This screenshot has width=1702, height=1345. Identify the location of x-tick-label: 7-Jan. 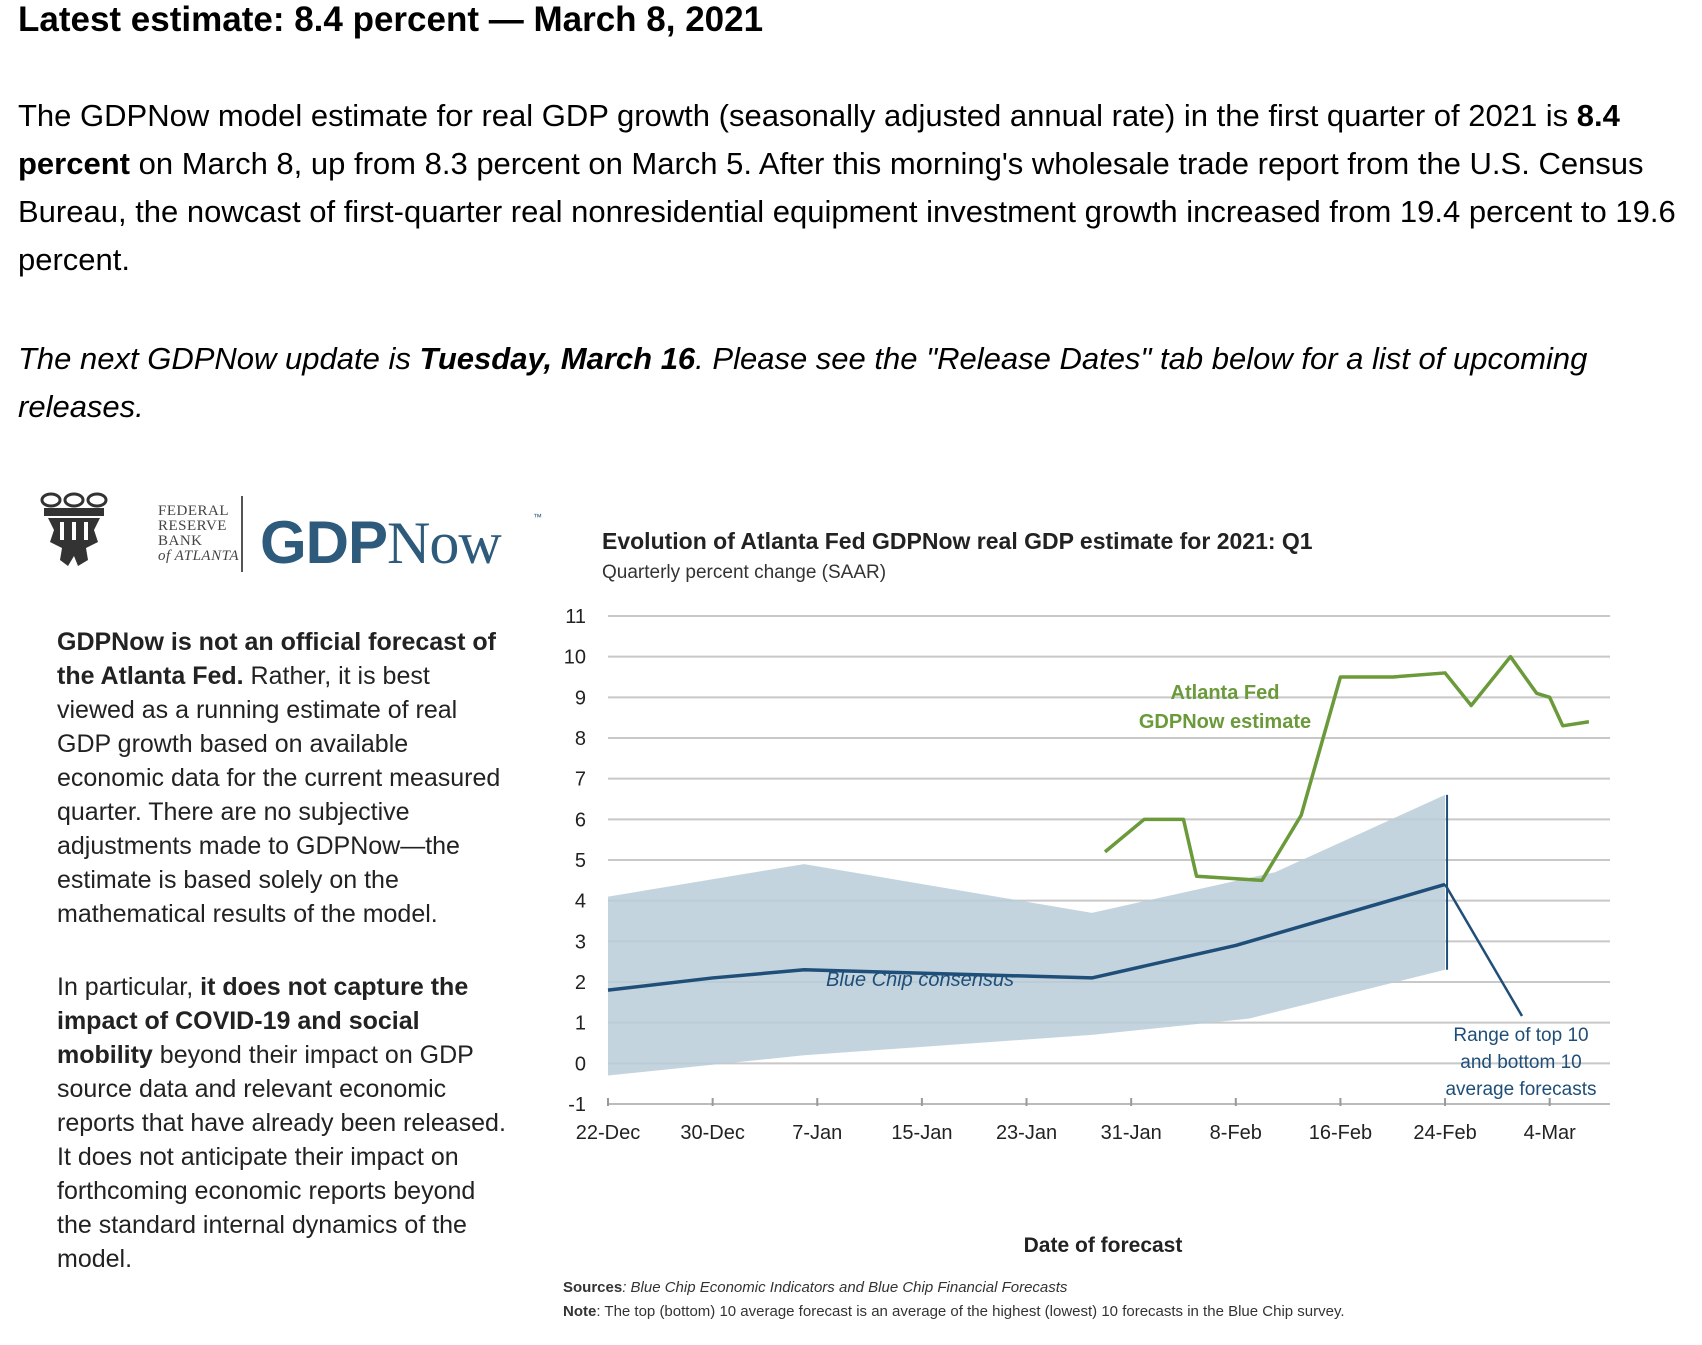
(817, 1133).